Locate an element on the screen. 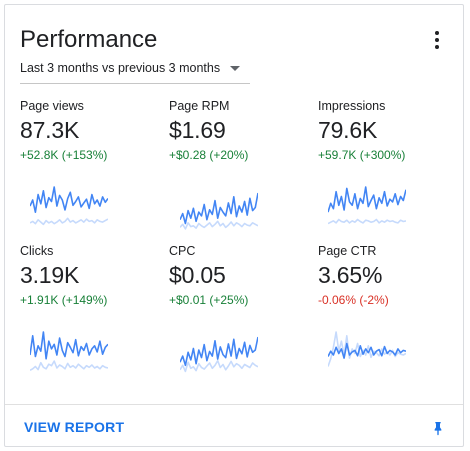 The image size is (470, 451). metric-value: 3.19K is located at coordinates (50, 275).